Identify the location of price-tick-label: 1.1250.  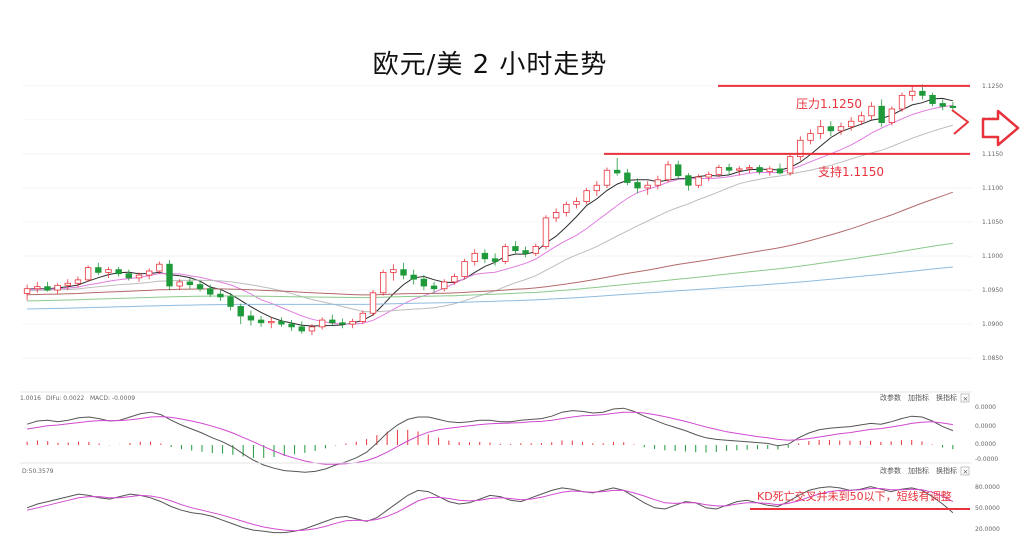
(992, 86).